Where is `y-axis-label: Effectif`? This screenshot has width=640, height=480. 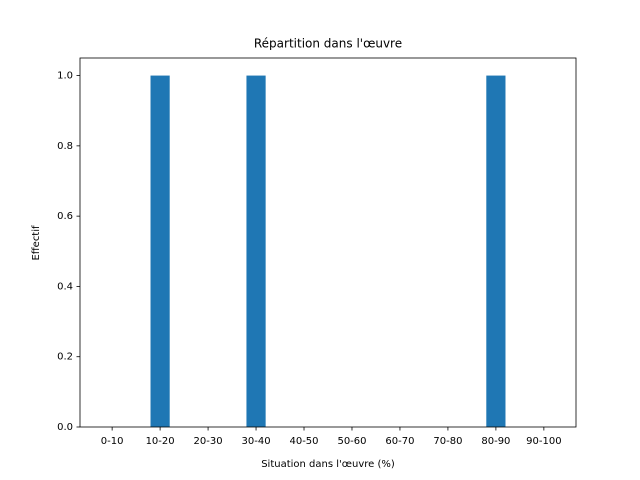
y-axis-label: Effectif is located at coordinates (36, 243).